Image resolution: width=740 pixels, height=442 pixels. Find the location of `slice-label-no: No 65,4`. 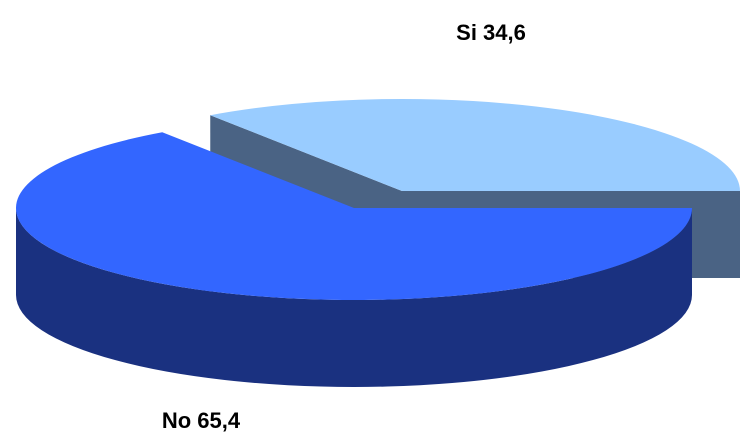

slice-label-no: No 65,4 is located at coordinates (201, 420).